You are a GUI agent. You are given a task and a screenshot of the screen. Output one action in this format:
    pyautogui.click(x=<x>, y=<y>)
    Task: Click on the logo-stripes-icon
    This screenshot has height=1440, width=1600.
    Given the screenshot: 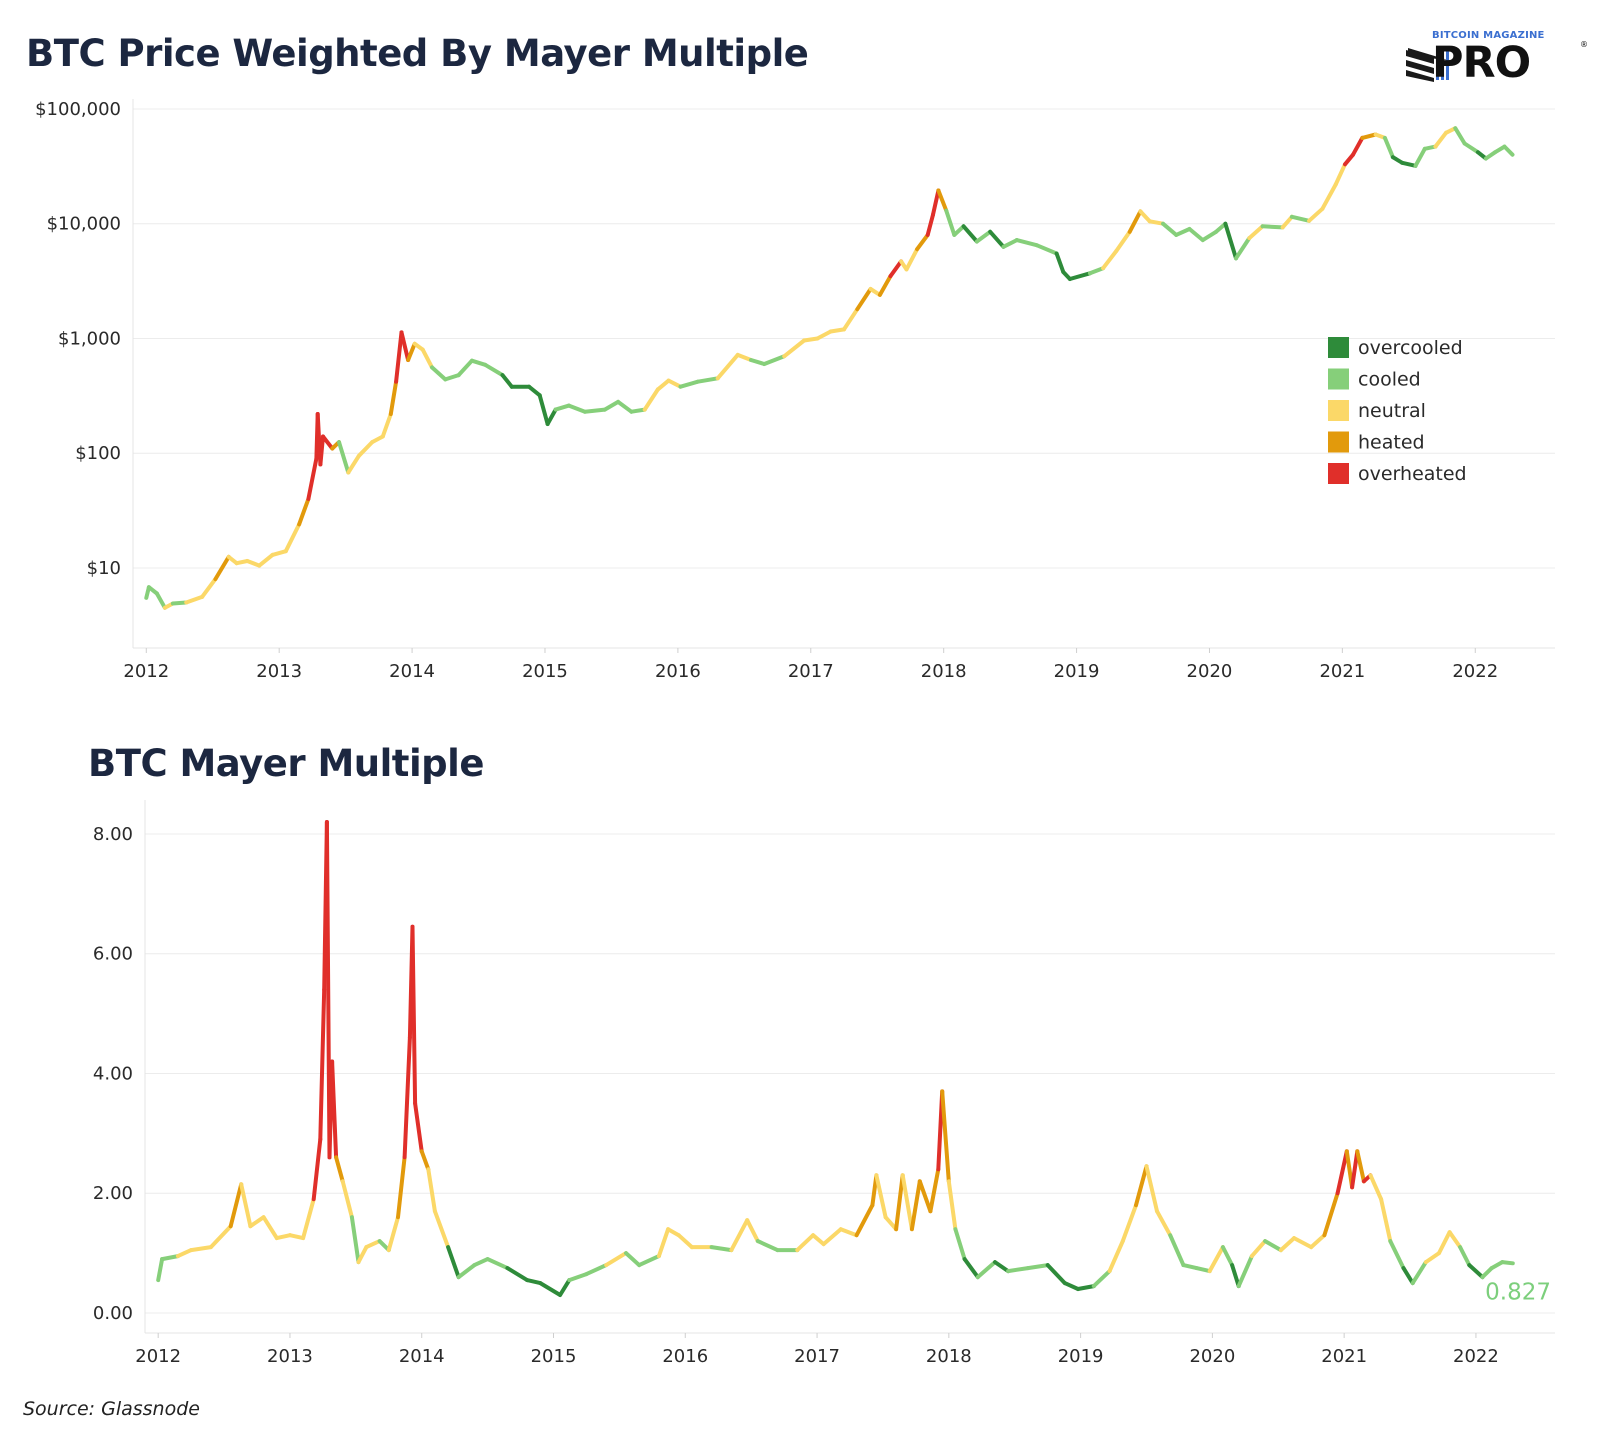 What is the action you would take?
    pyautogui.click(x=1427, y=64)
    